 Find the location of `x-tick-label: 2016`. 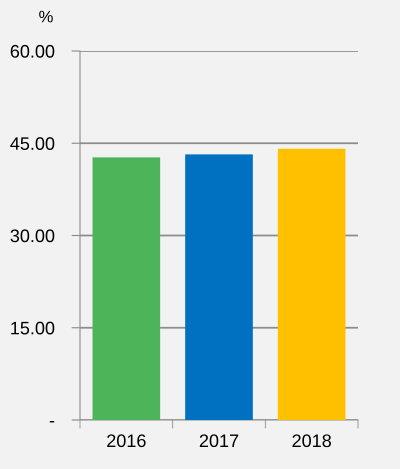

x-tick-label: 2016 is located at coordinates (126, 441).